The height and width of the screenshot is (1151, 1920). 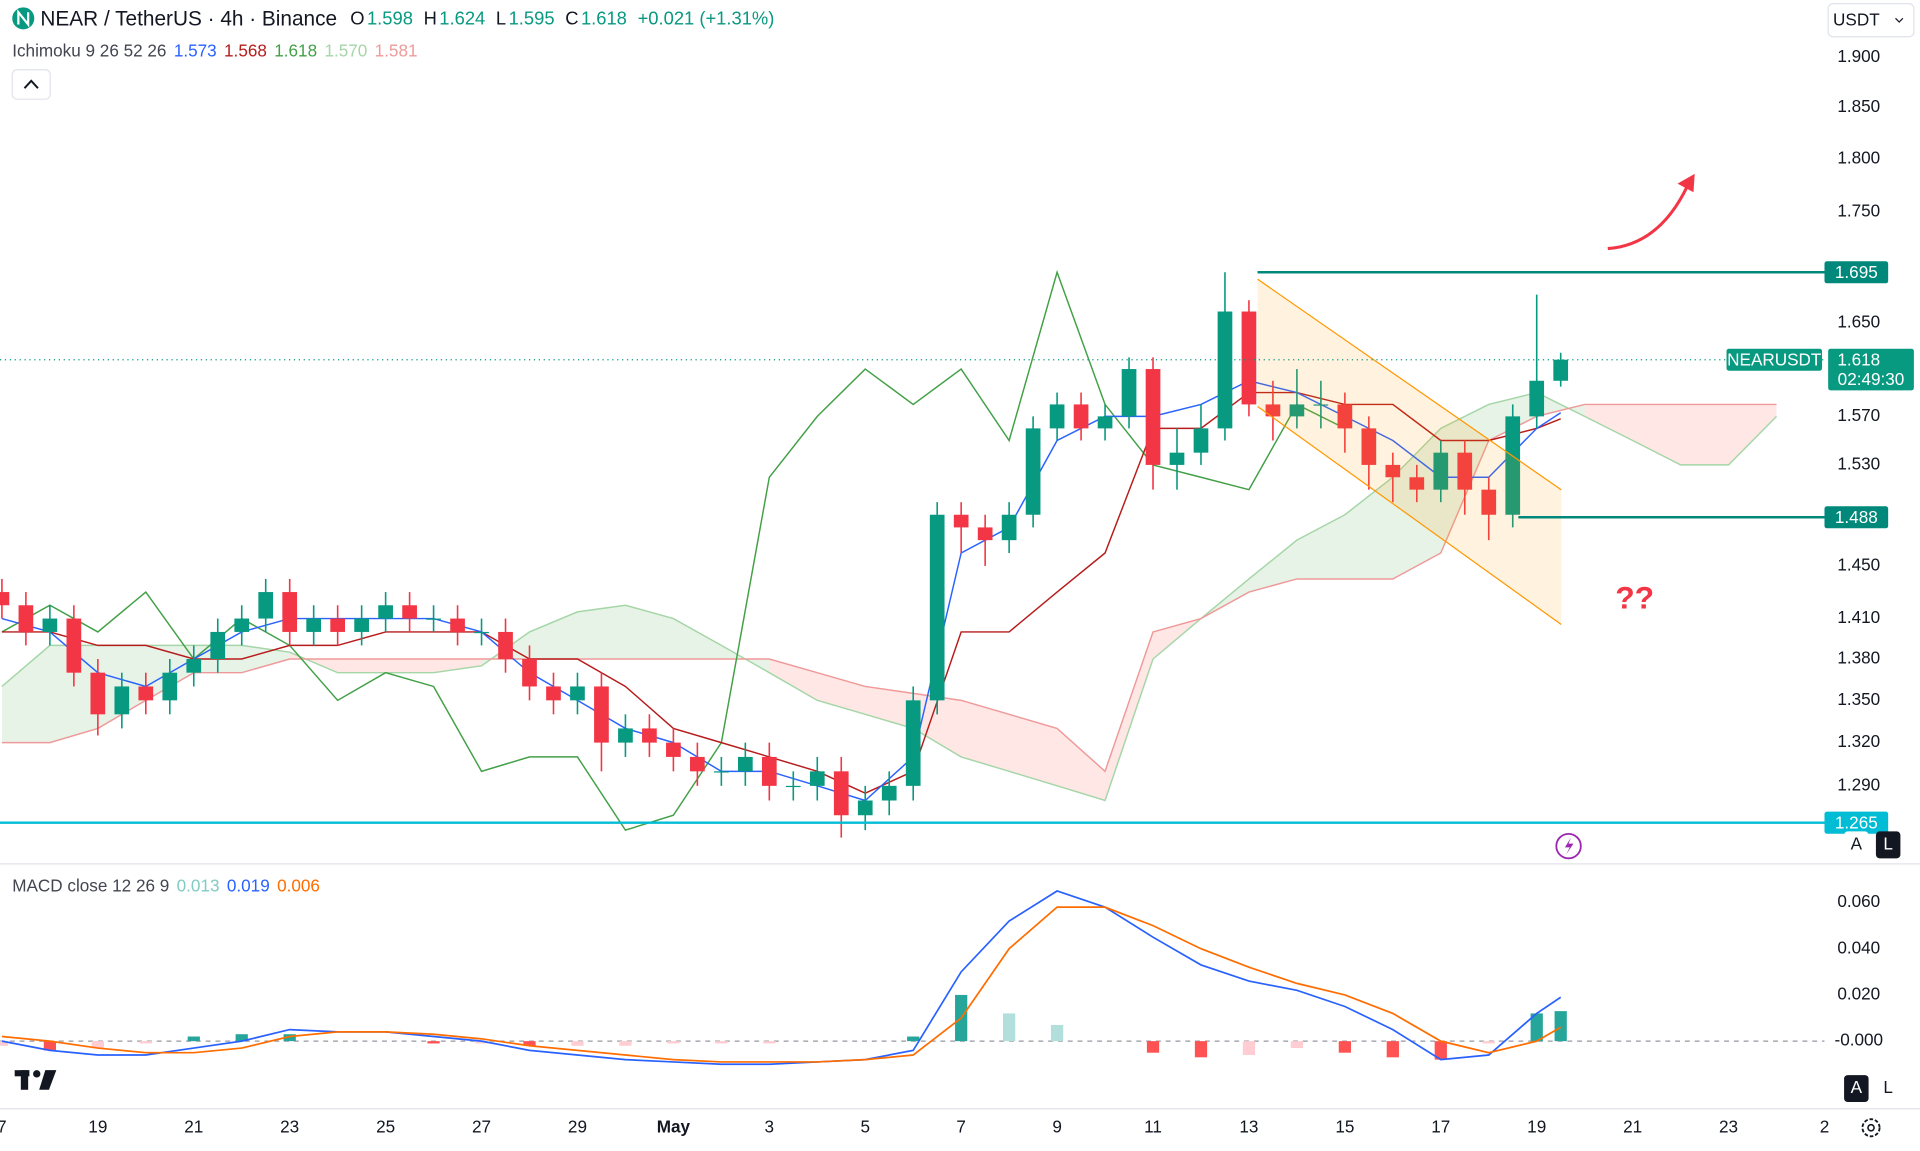 What do you see at coordinates (298, 885) in the screenshot?
I see `legend-value: 0.006` at bounding box center [298, 885].